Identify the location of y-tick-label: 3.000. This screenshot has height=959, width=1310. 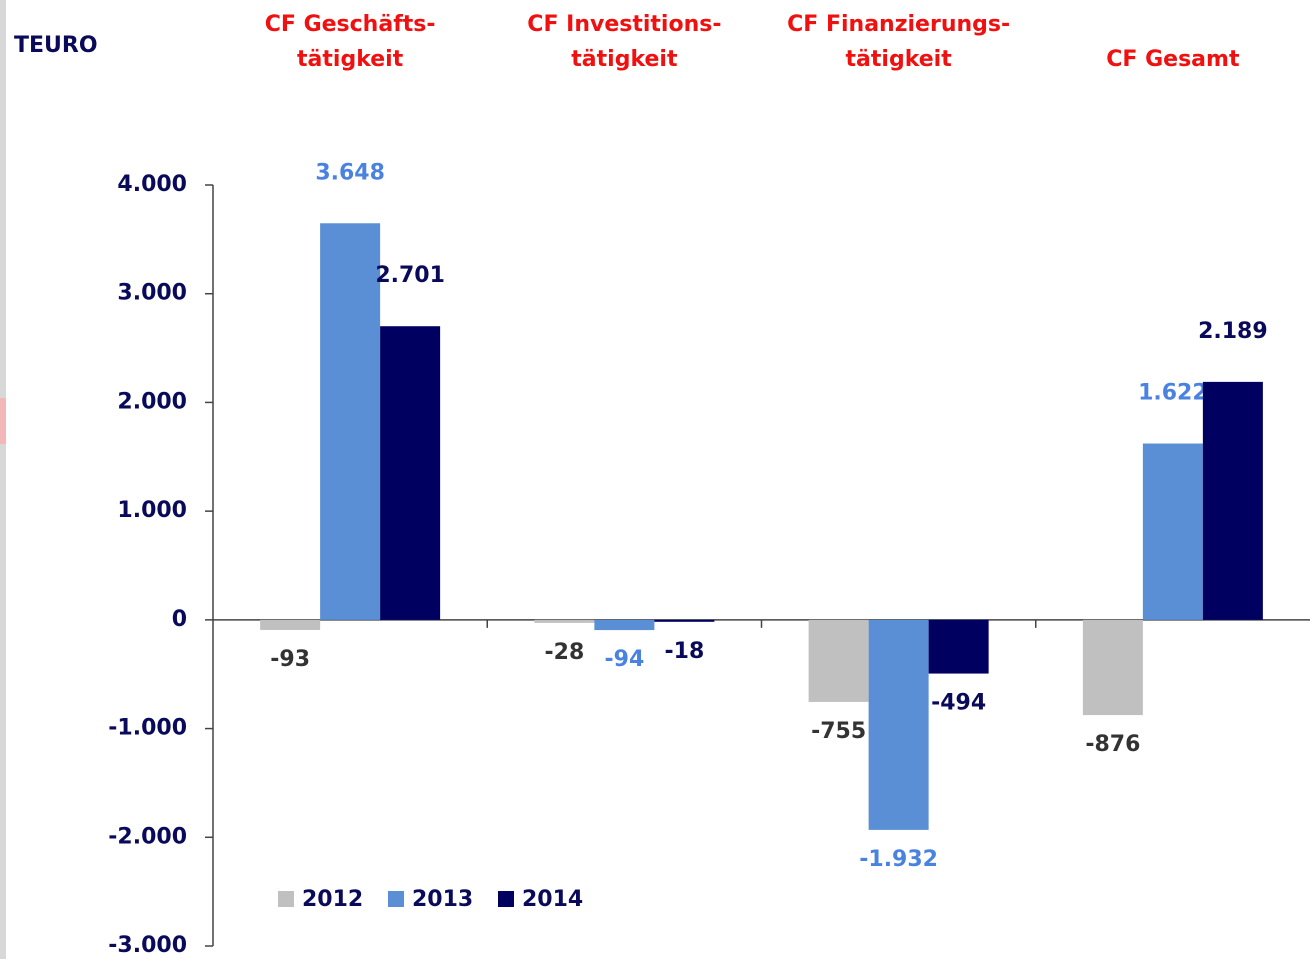
(152, 293).